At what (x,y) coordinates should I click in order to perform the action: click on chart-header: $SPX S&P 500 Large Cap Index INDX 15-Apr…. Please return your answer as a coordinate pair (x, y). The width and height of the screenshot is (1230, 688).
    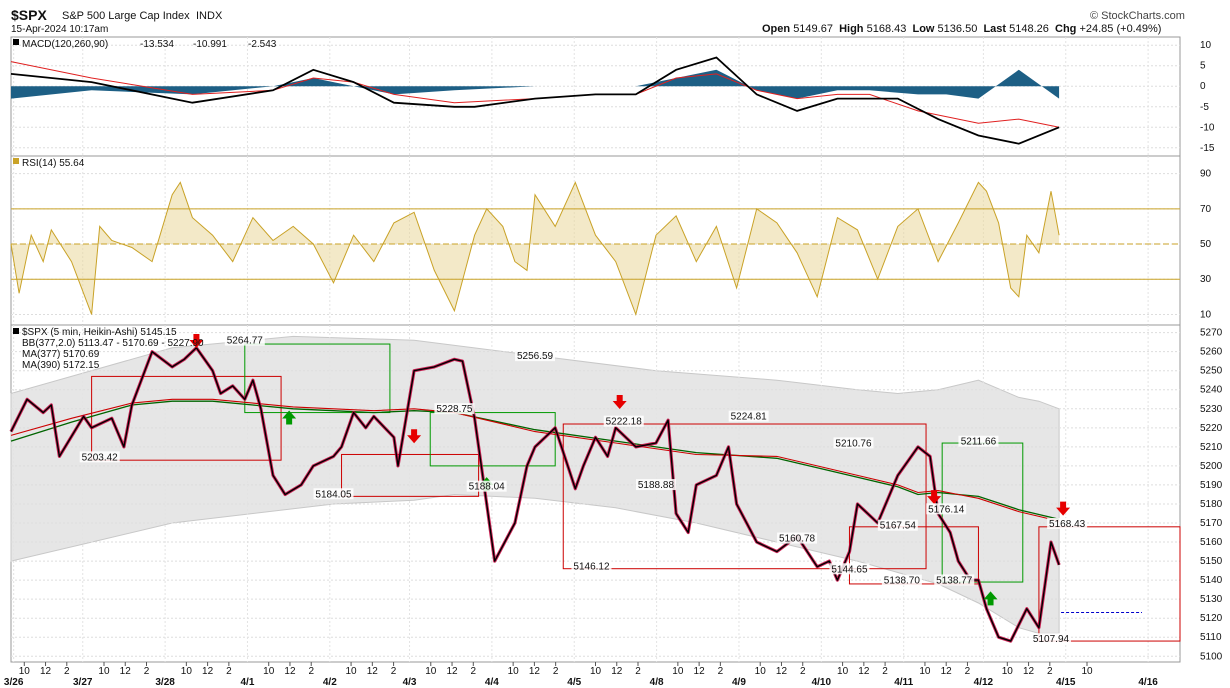
    Looking at the image, I should click on (615, 18).